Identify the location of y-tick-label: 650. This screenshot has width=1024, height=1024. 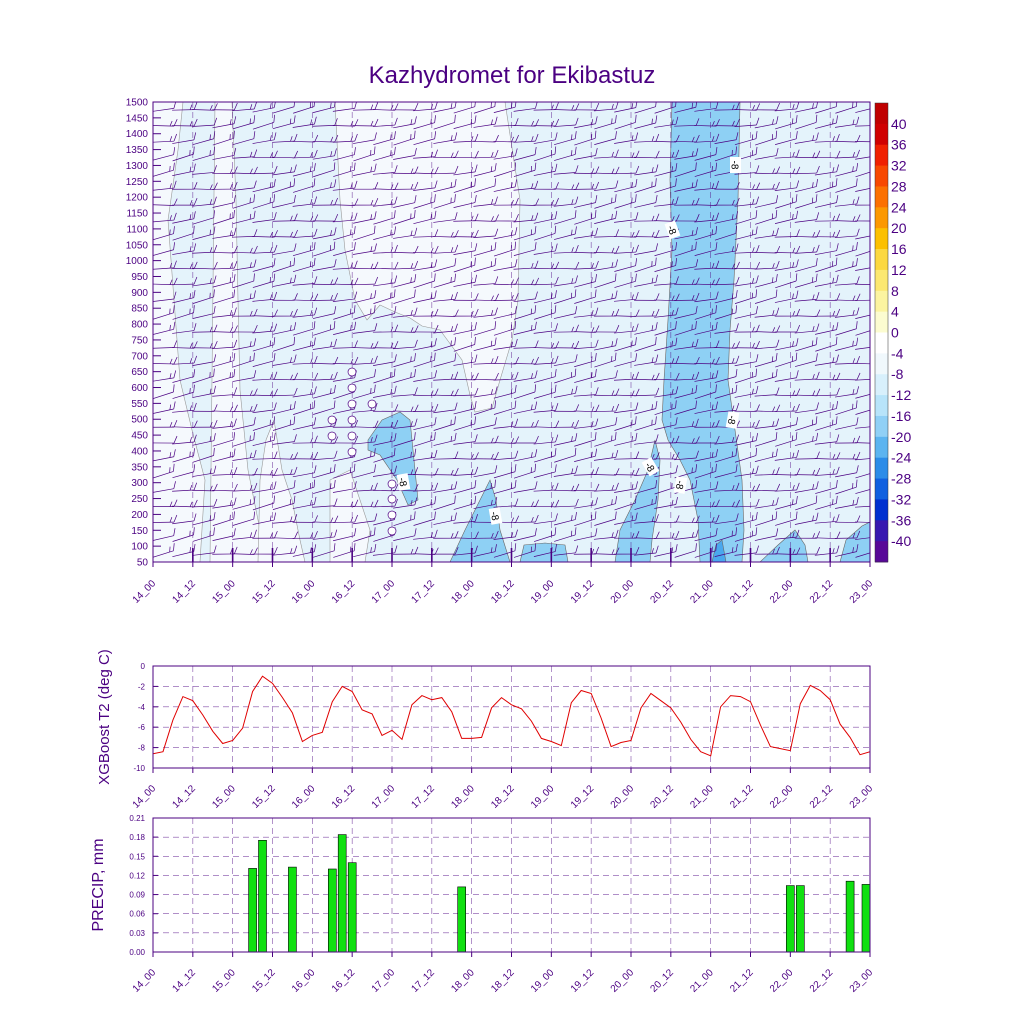
(139, 372).